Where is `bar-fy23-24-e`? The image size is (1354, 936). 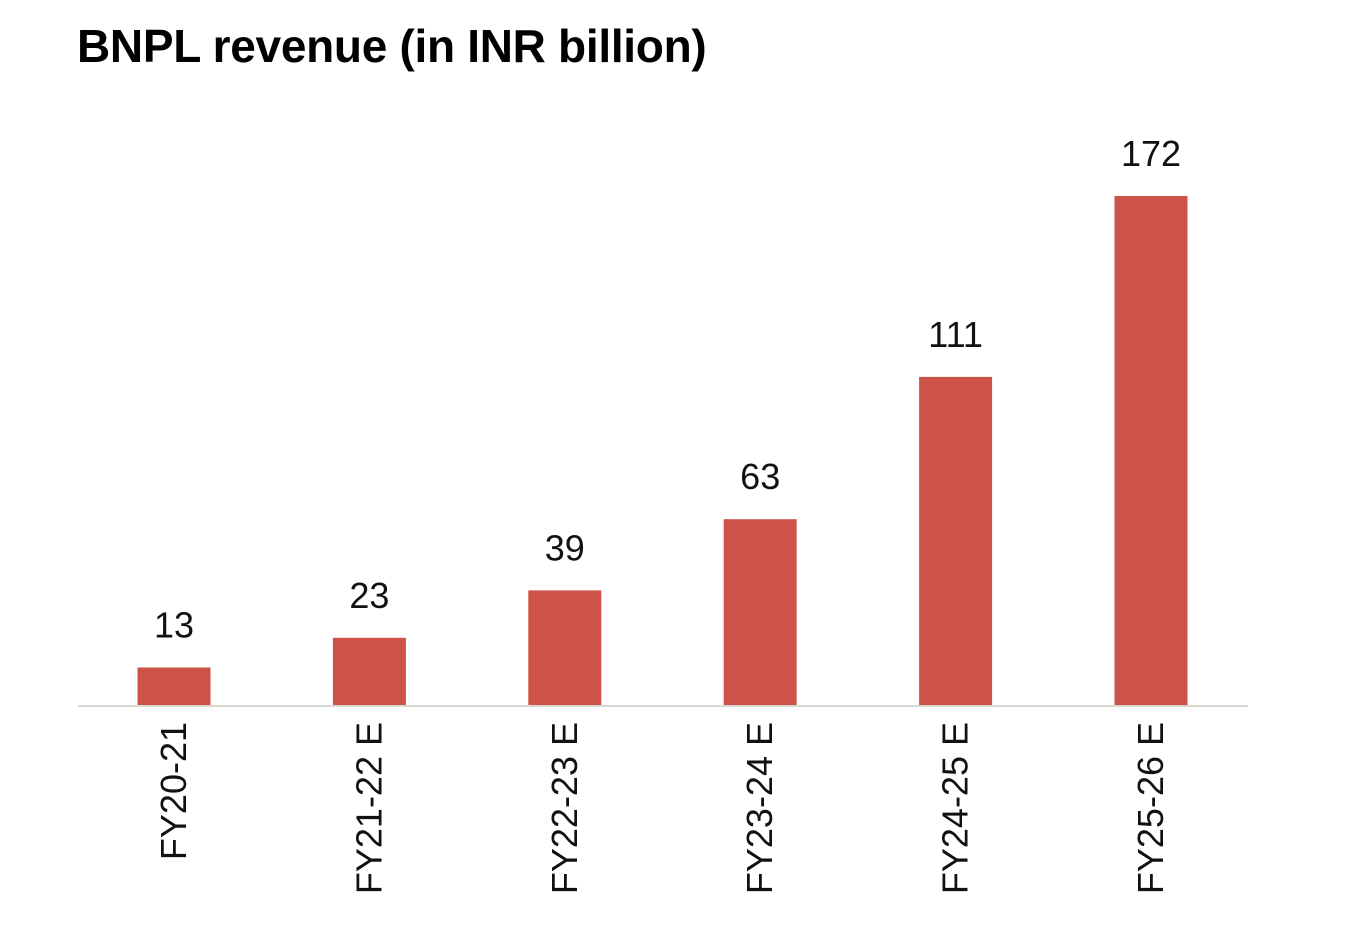
bar-fy23-24-e is located at coordinates (760, 612).